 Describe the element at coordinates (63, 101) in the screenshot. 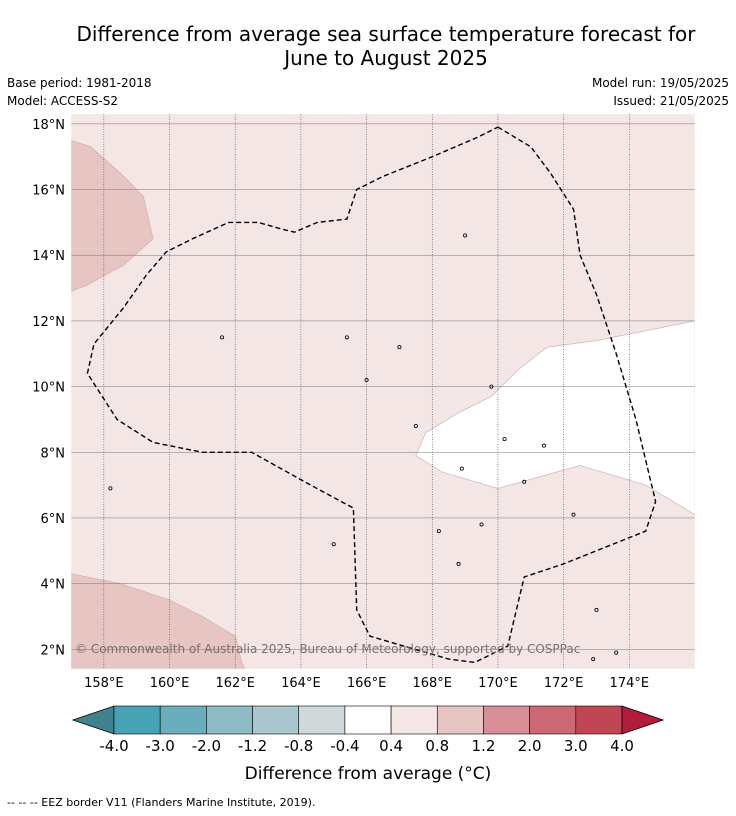

I see `model-name: Model: ACCESS-S2` at that location.